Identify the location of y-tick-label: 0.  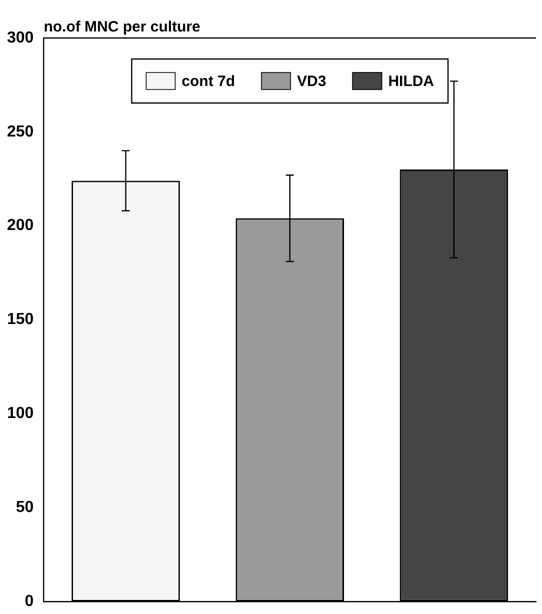
(29, 601).